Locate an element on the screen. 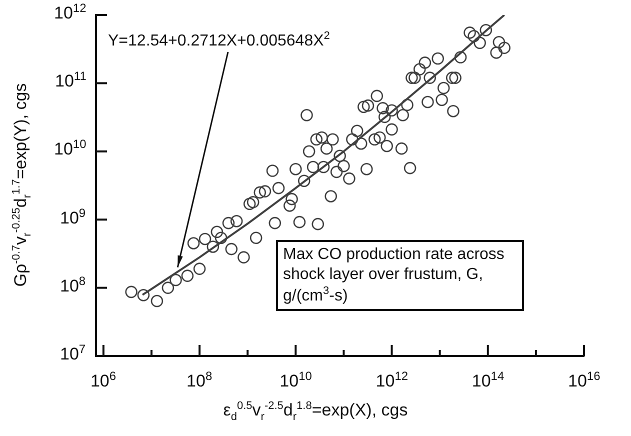 This screenshot has width=631, height=436. text: ε$_{d}$$^{0.5}$v$_{r}$$^{-2.5}$d$_{r}$$^{1.8}$=exp(X), cgs is located at coordinates (315, 412).